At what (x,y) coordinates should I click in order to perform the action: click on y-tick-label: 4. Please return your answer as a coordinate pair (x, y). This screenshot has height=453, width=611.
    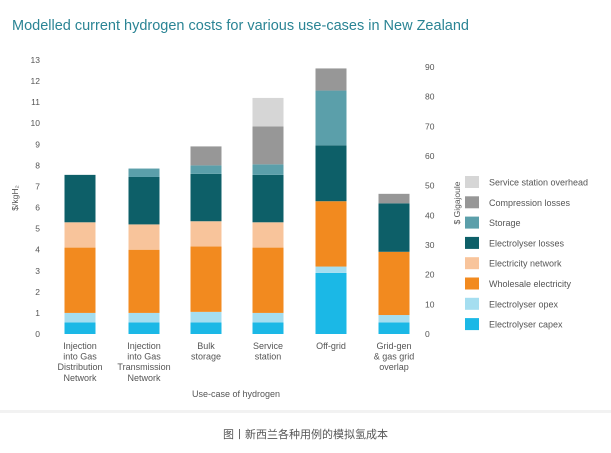
    Looking at the image, I should click on (37, 250).